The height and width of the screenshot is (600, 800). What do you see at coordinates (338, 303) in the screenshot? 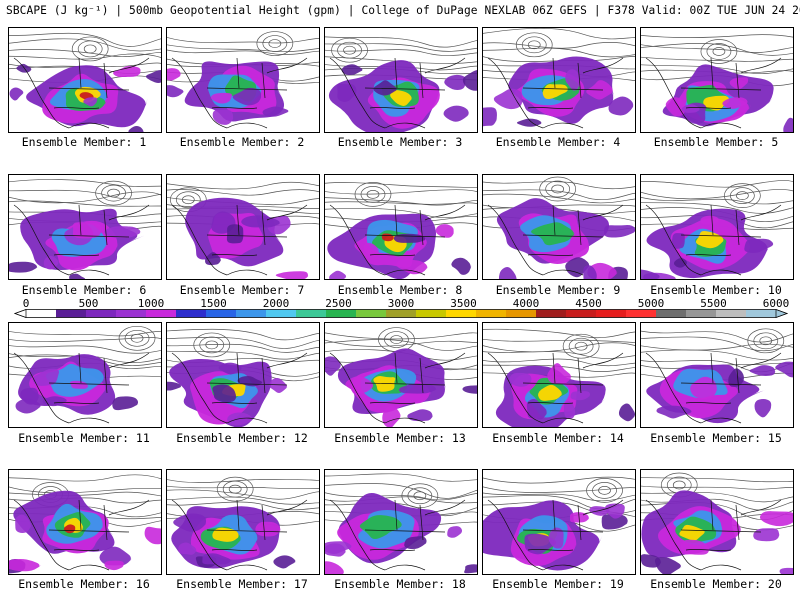
I see `colorbar-tick-label: 2500` at bounding box center [338, 303].